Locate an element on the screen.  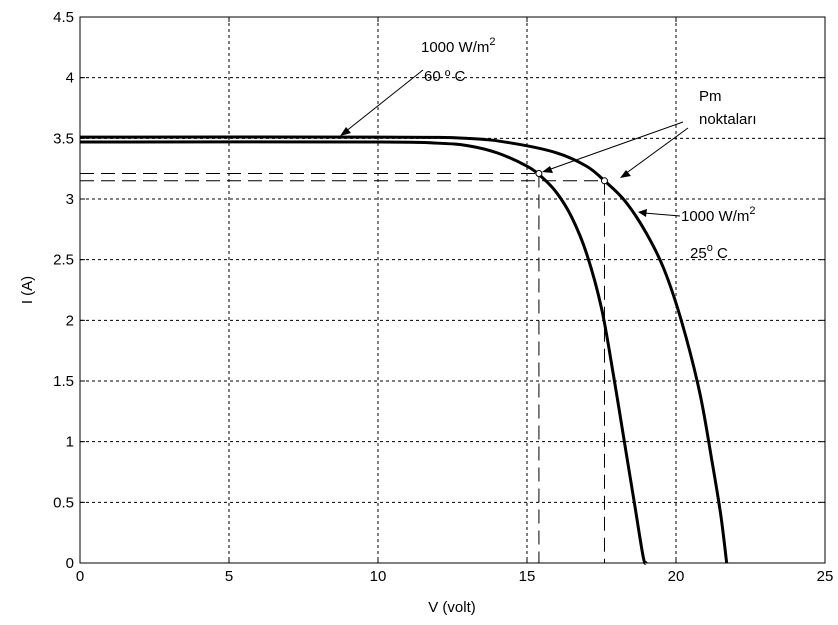
annotation-25c-temp-sup: o is located at coordinates (710, 248).